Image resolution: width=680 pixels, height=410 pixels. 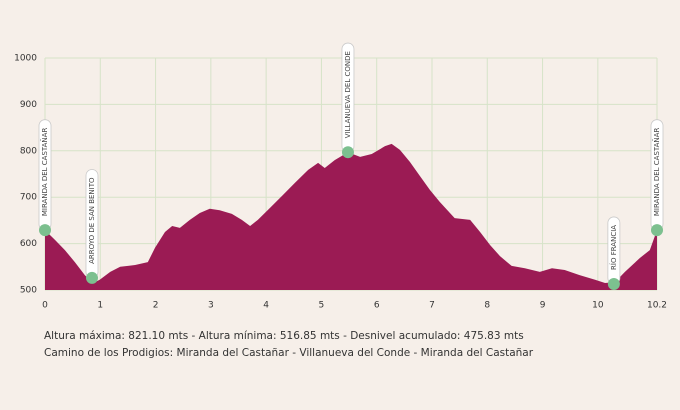 What do you see at coordinates (28, 151) in the screenshot?
I see `y-tick-label: 800` at bounding box center [28, 151].